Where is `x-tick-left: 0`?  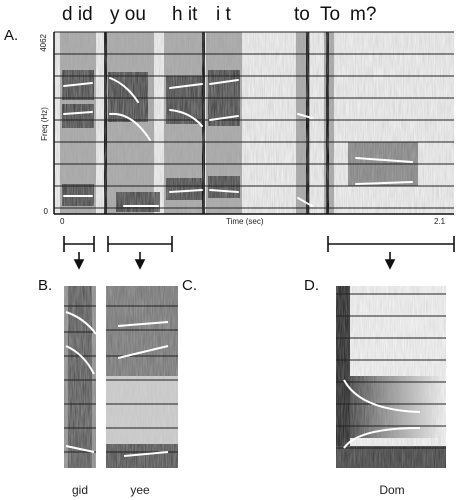 x-tick-left: 0 is located at coordinates (62, 221).